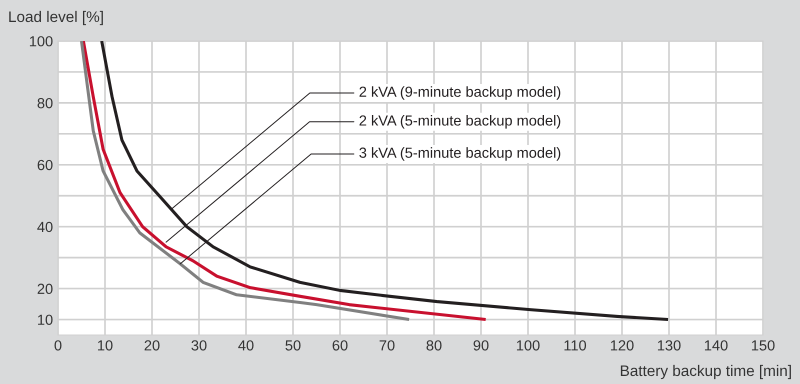  What do you see at coordinates (528, 345) in the screenshot?
I see `x-tick-label: 100` at bounding box center [528, 345].